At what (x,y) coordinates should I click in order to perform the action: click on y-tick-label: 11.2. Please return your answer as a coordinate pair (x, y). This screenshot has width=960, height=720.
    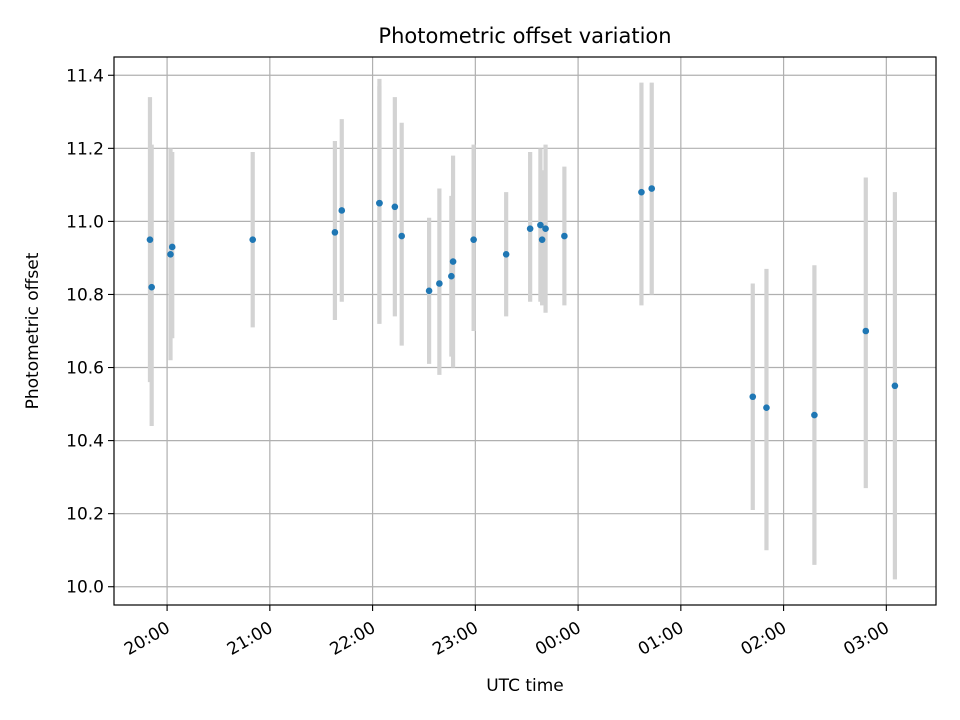
    Looking at the image, I should click on (85, 149).